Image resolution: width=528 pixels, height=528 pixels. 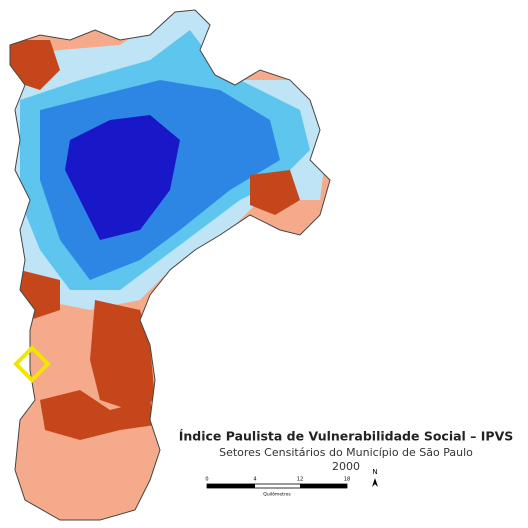 I want to click on highlight-marker, so click(x=32, y=364).